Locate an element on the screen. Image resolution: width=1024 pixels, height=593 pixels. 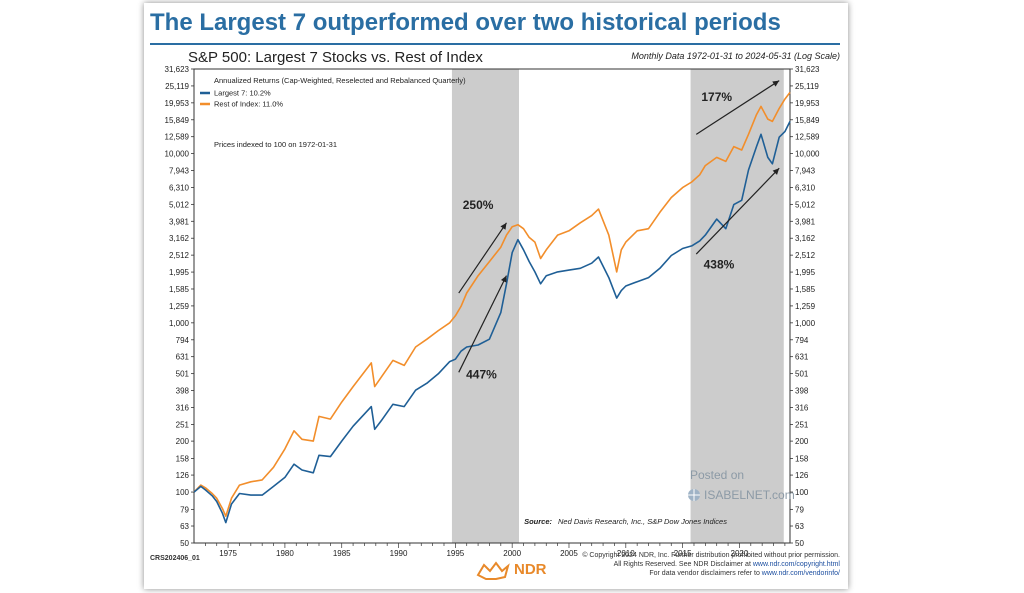
y-tick-label: 6,310 is located at coordinates (179, 187).